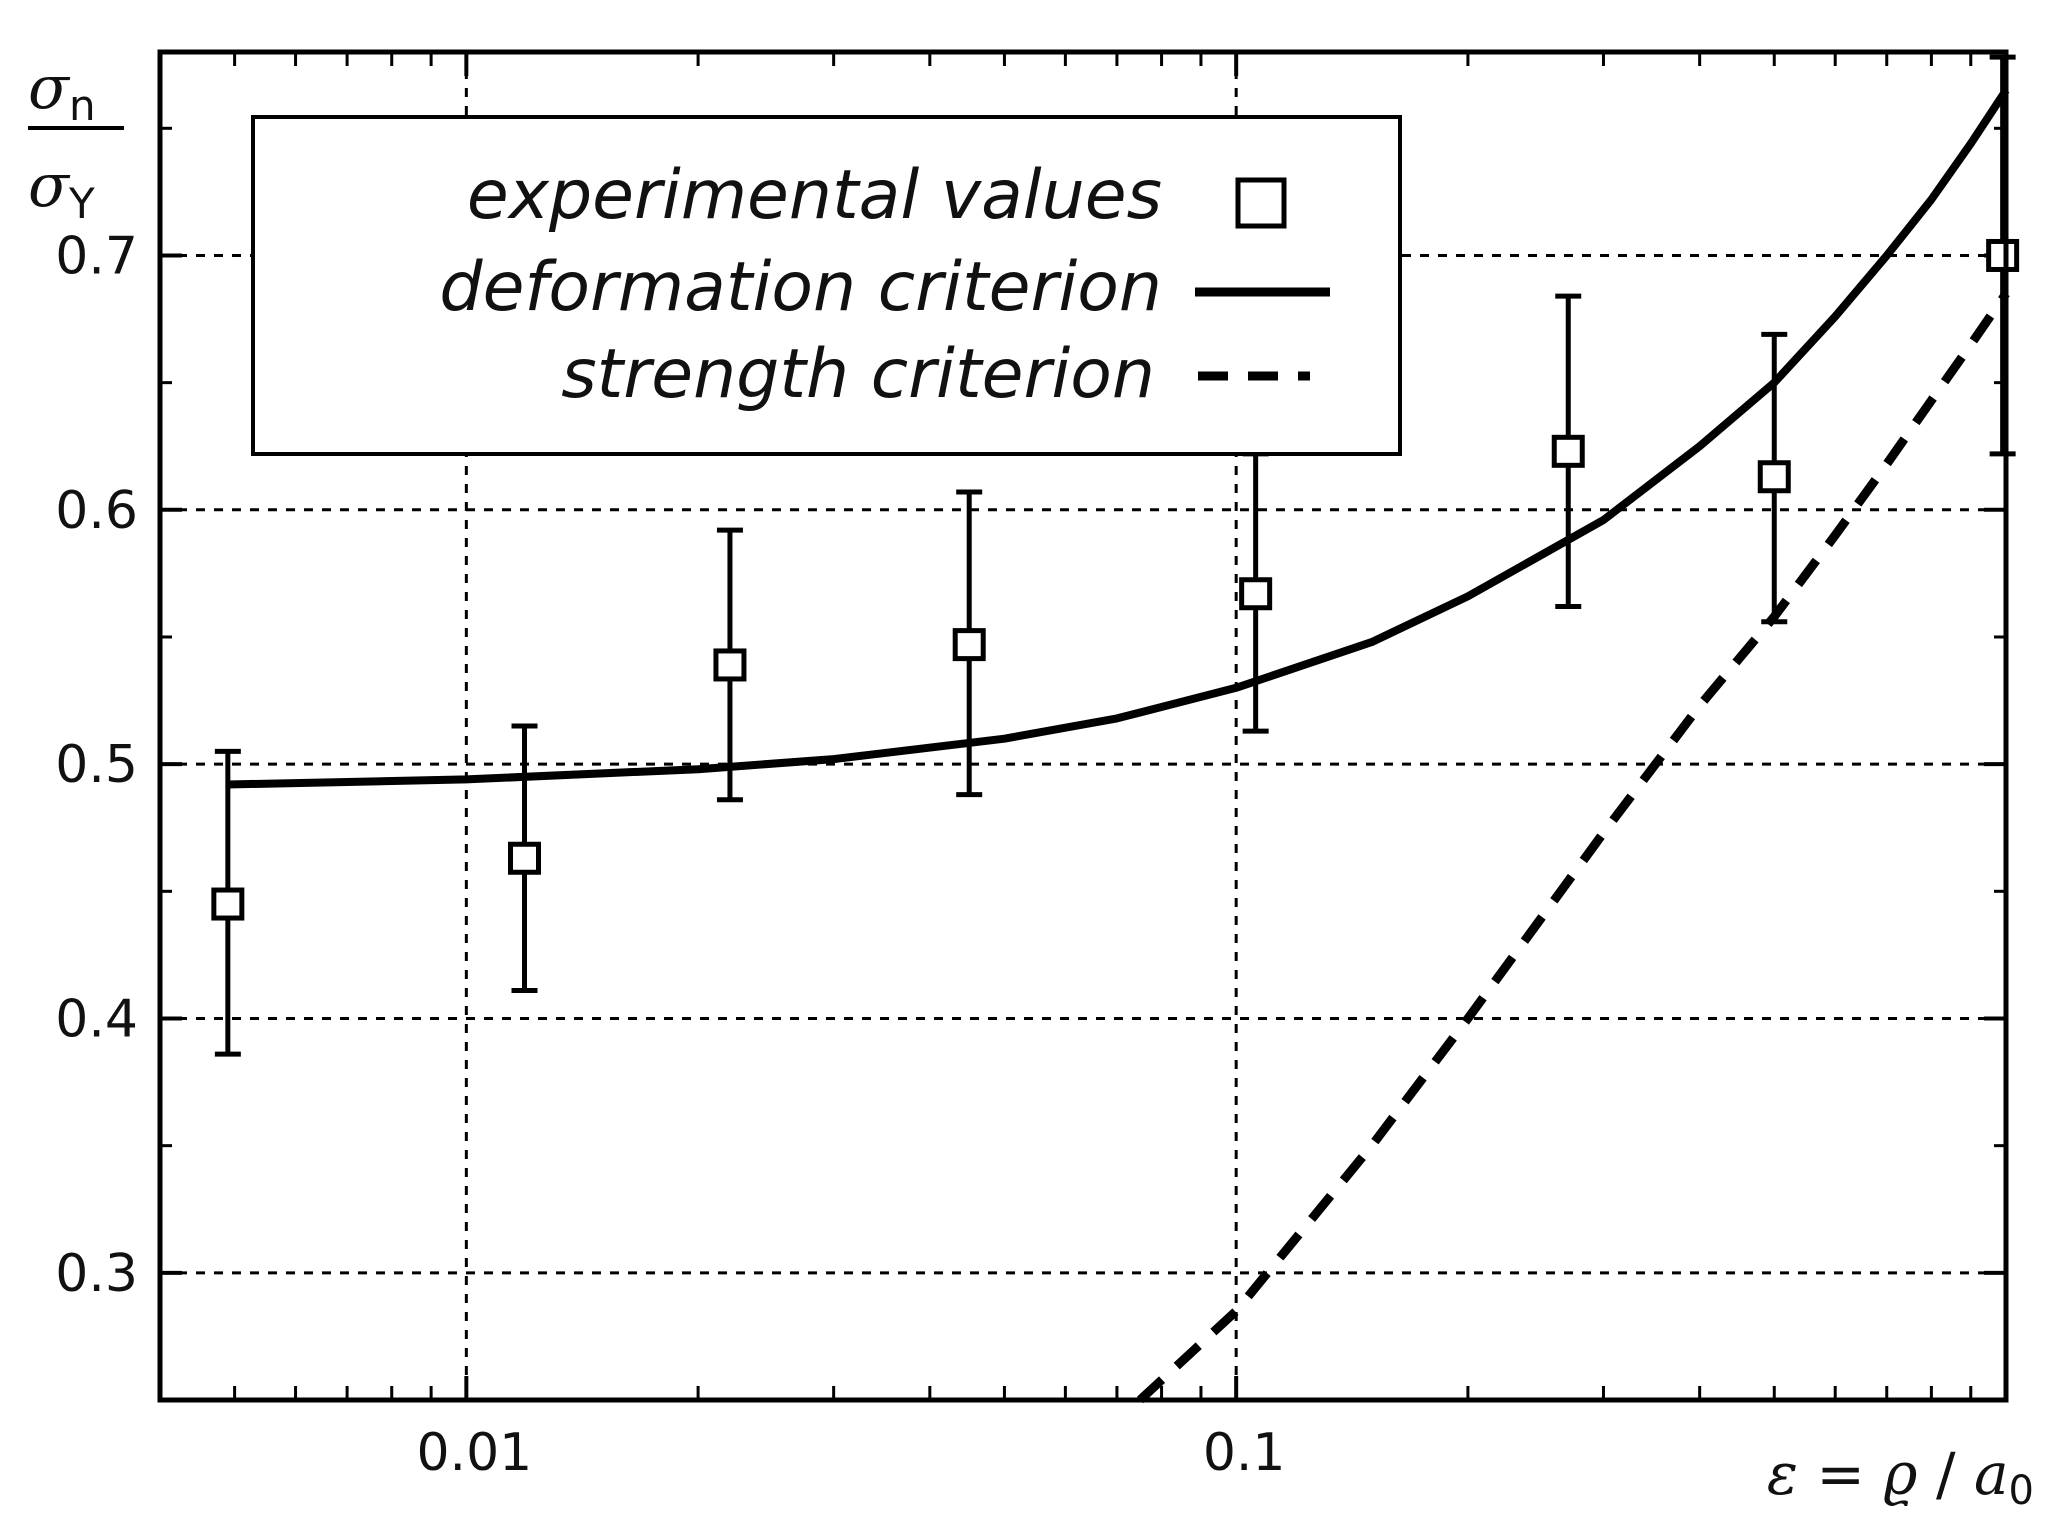 The height and width of the screenshot is (1523, 2064). I want to click on y-tick-label: 0.3, so click(96, 1274).